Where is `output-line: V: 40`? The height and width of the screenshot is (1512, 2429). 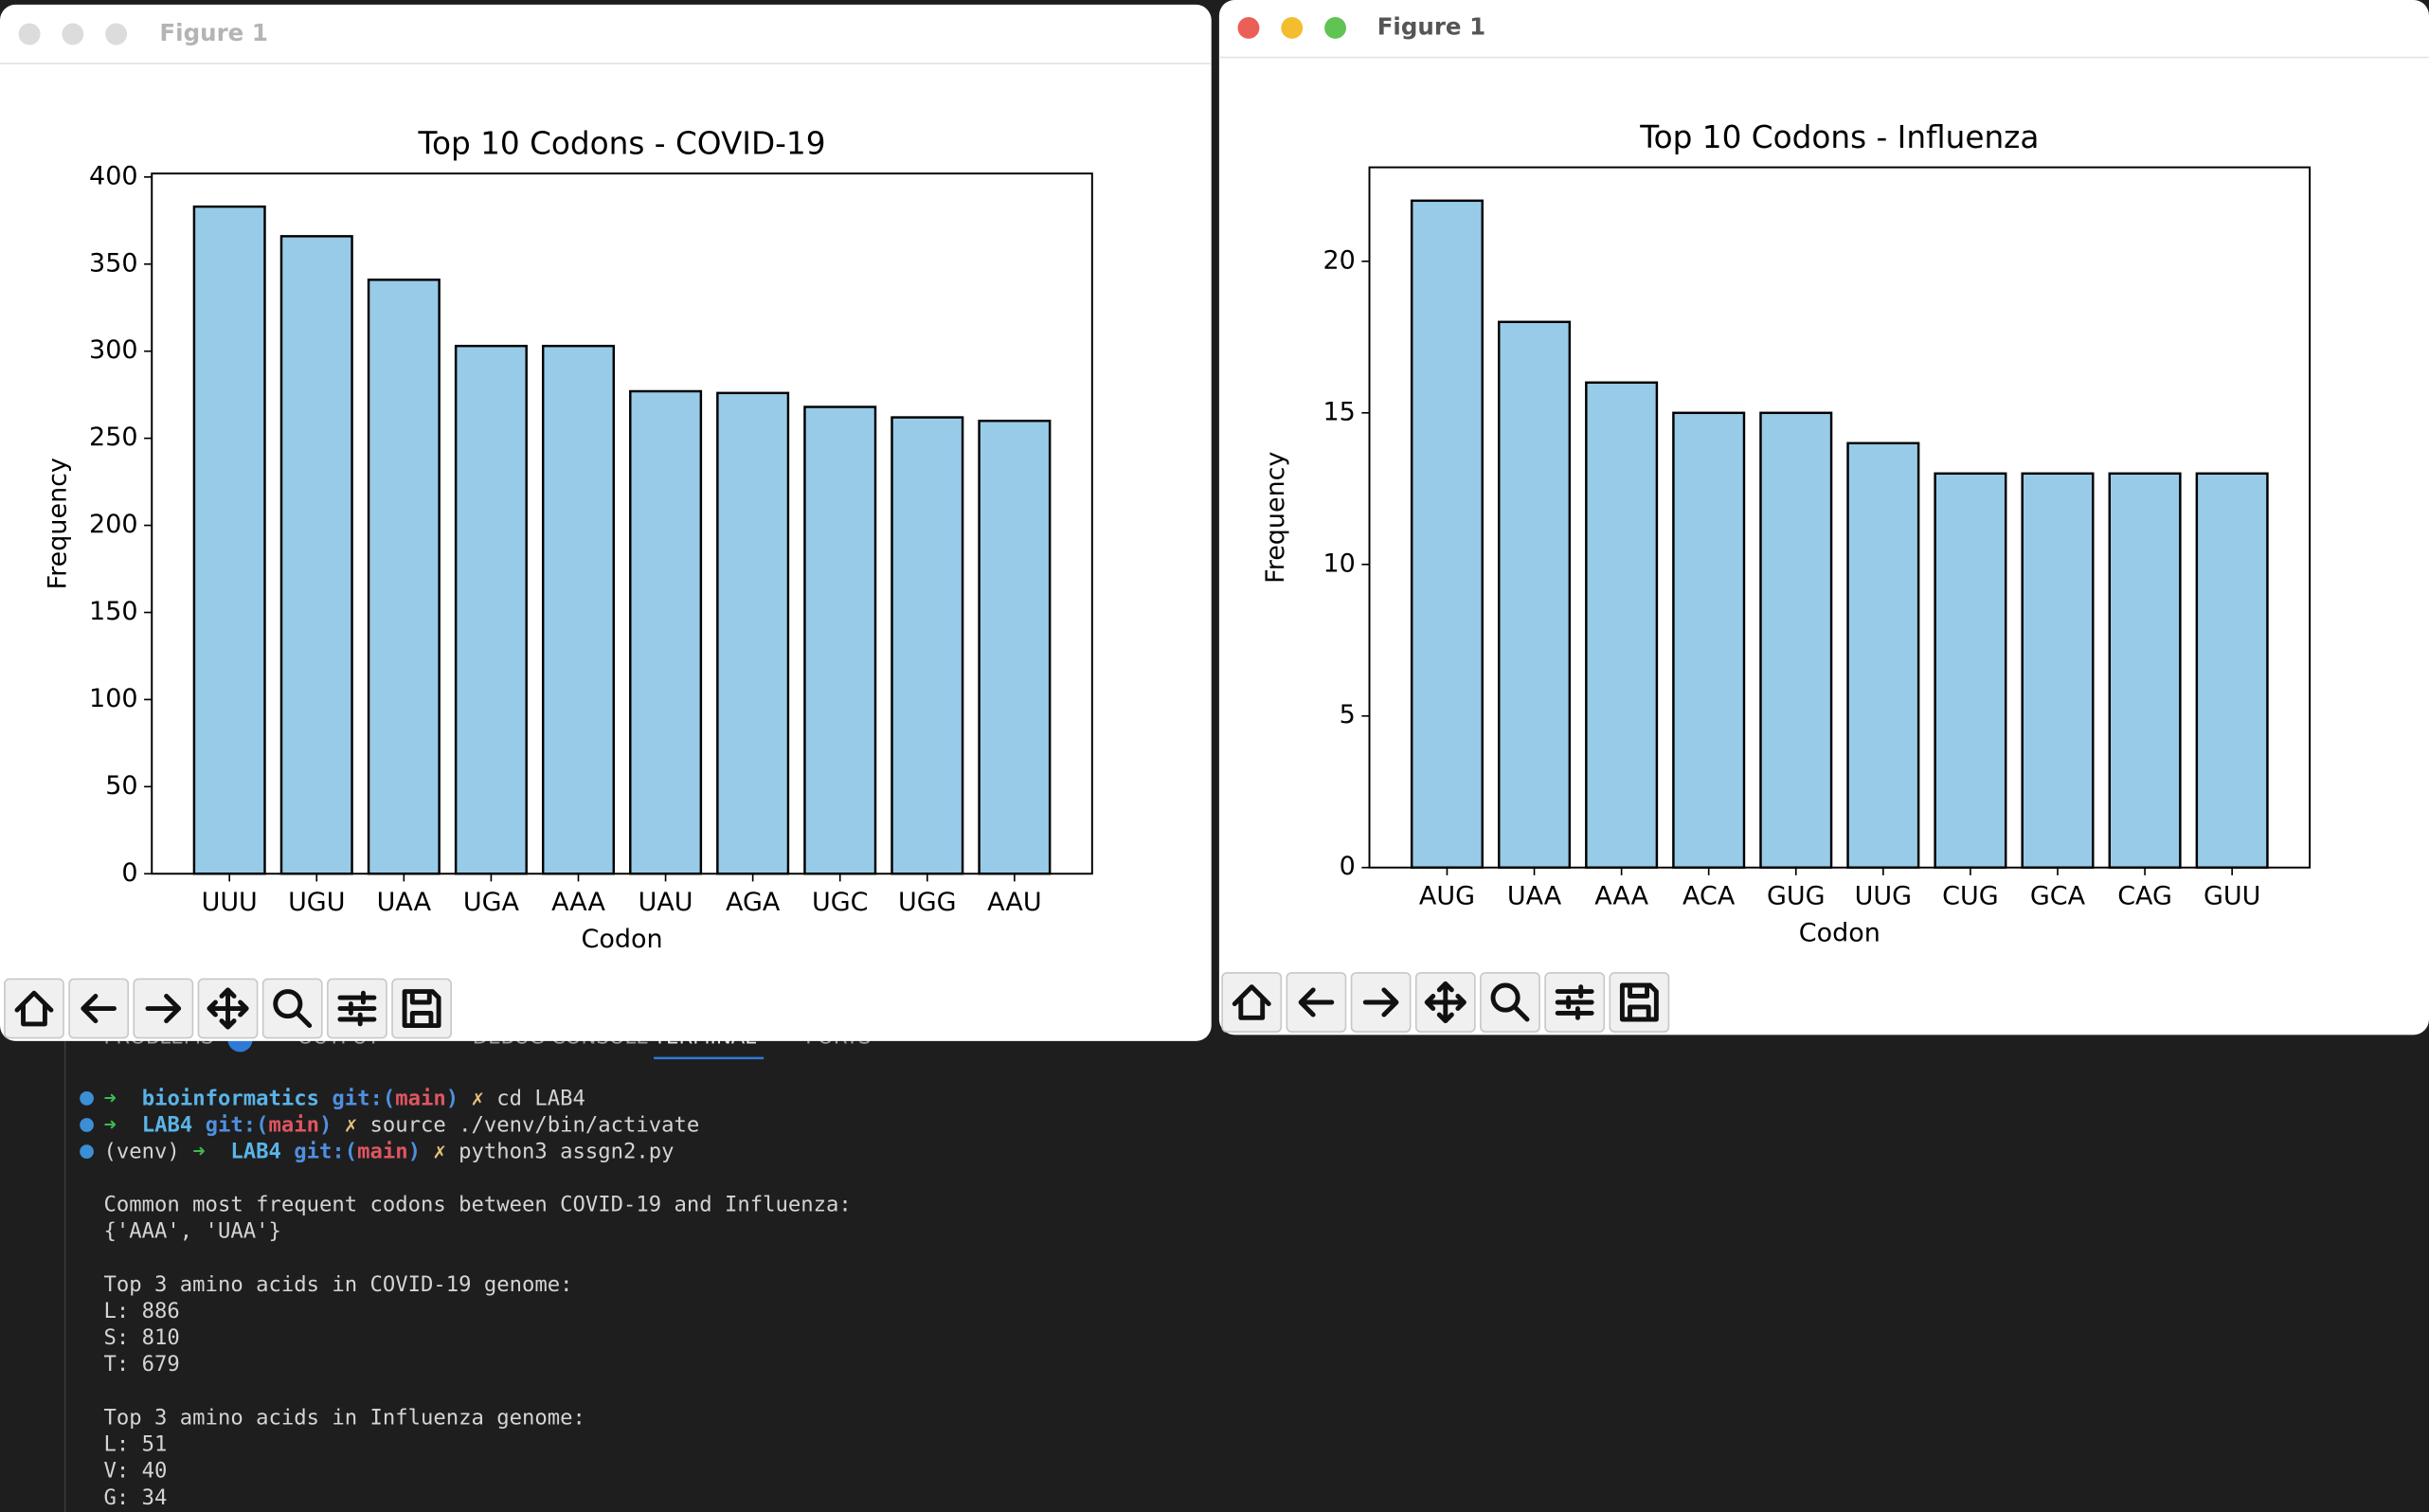
output-line: V: 40 is located at coordinates (136, 1471).